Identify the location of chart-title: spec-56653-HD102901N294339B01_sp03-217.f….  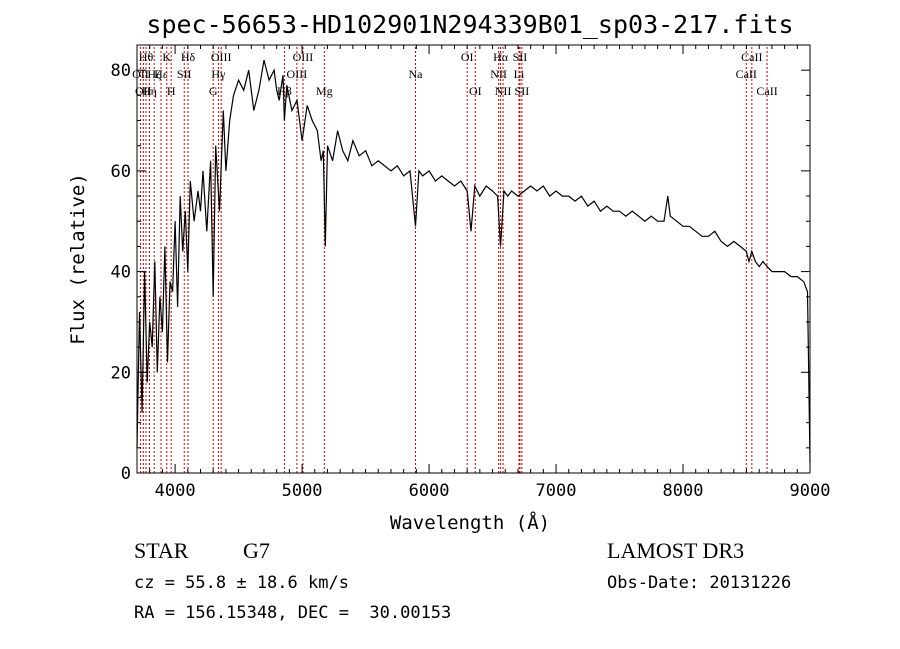
(469, 24).